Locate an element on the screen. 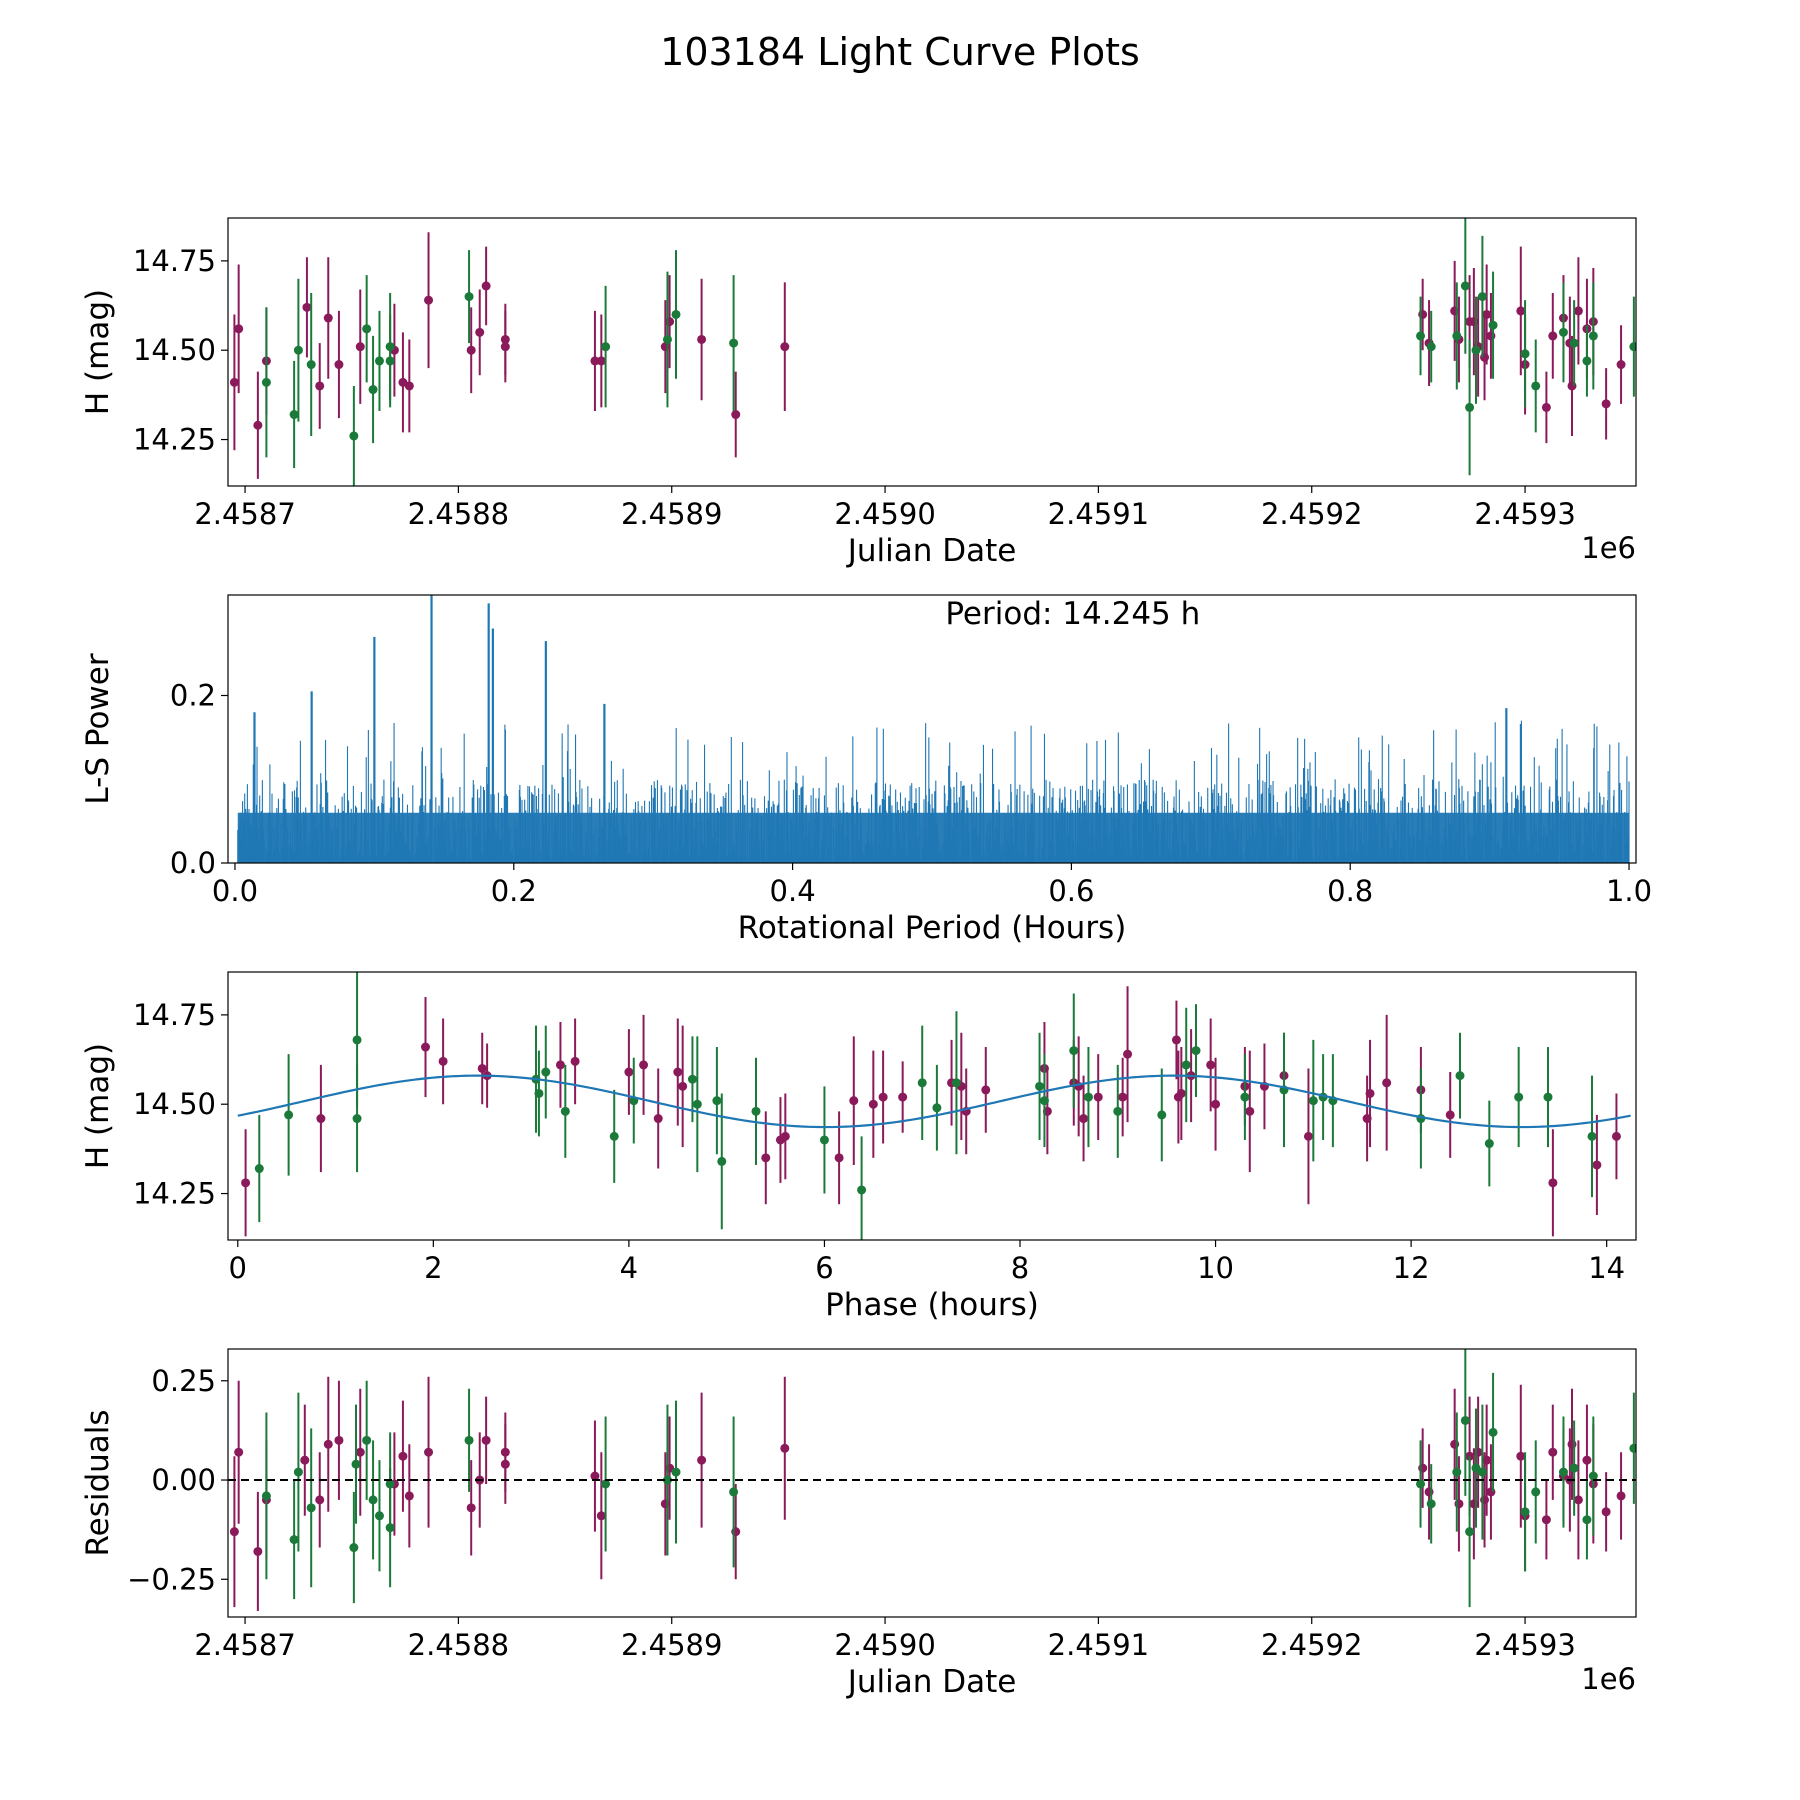  x-tick-label: 0.6 is located at coordinates (1071, 891).